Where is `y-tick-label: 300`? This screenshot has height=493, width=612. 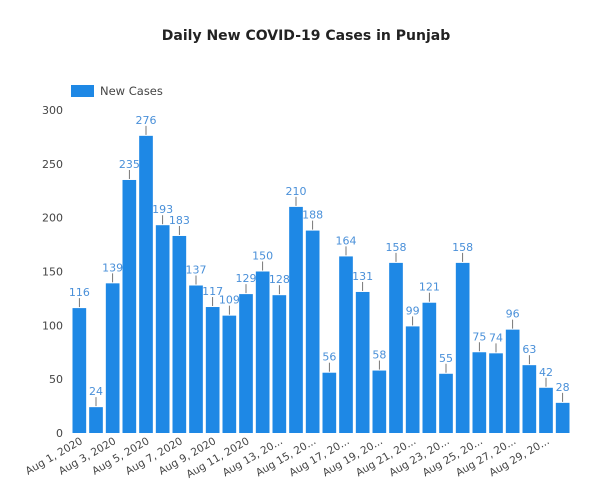
y-tick-label: 300 is located at coordinates (52, 110).